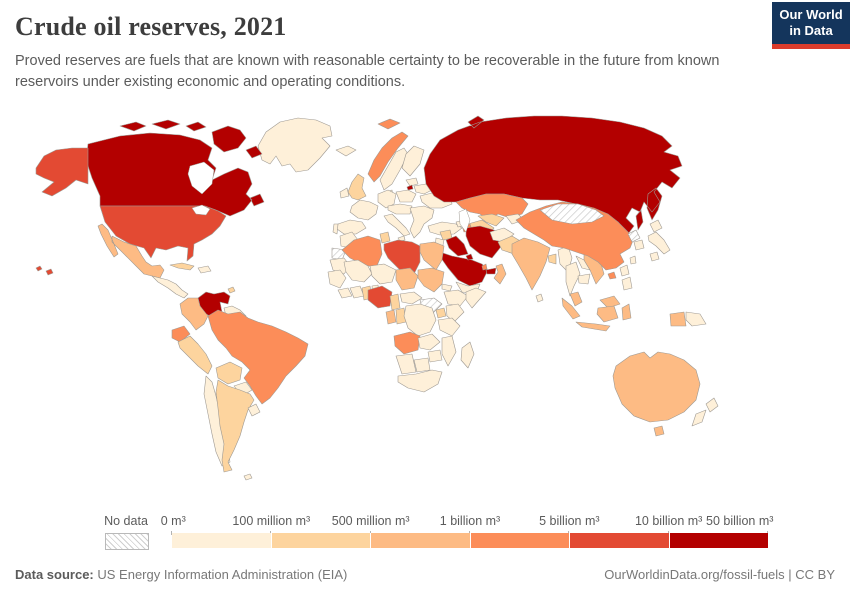  What do you see at coordinates (229, 373) in the screenshot?
I see `country-bolivia` at bounding box center [229, 373].